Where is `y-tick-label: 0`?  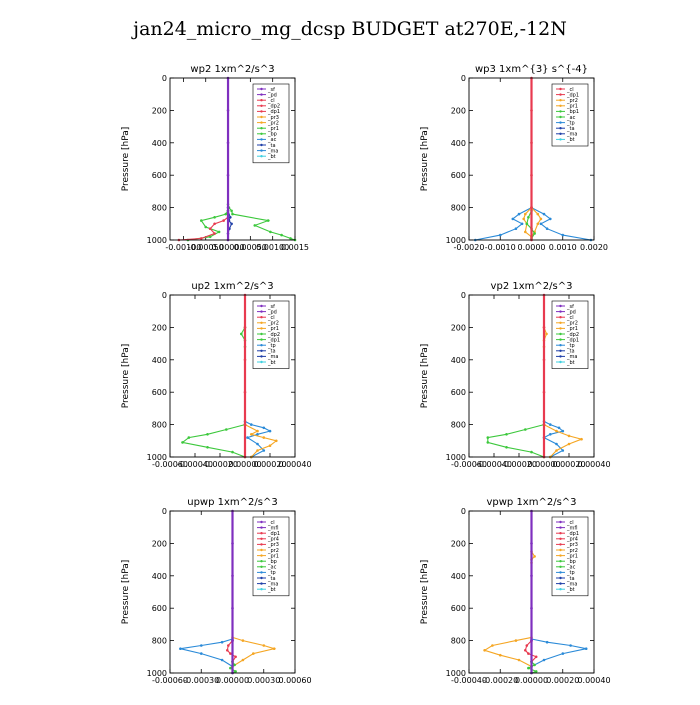 y-tick-label: 0 is located at coordinates (164, 511).